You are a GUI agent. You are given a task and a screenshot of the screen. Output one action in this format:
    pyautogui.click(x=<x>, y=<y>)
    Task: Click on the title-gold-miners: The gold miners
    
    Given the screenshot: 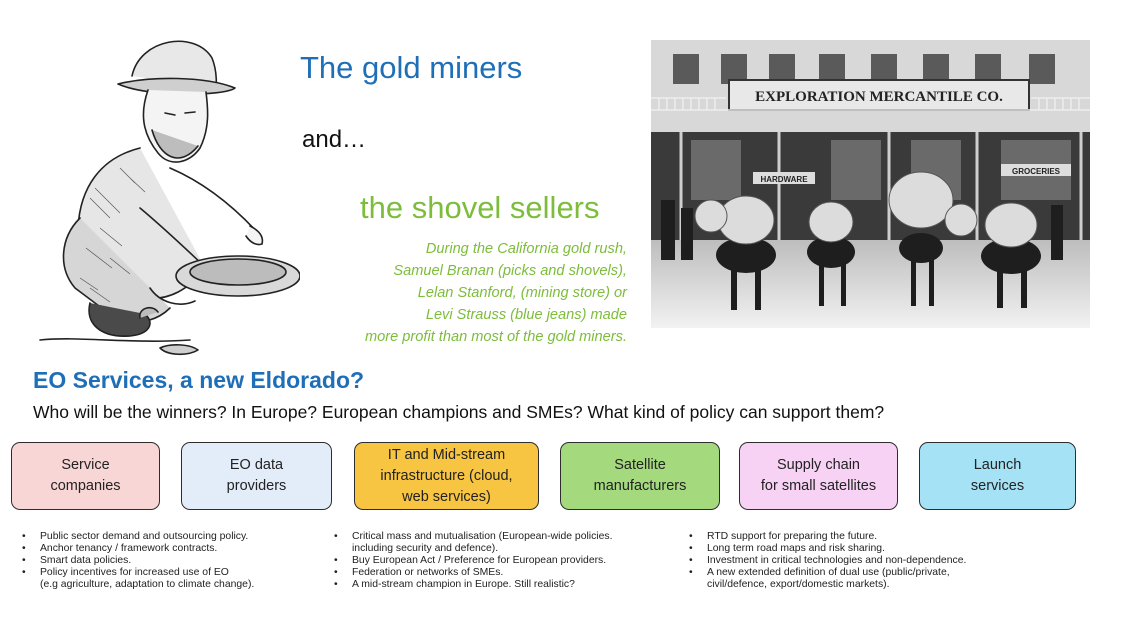 What is the action you would take?
    pyautogui.click(x=411, y=67)
    